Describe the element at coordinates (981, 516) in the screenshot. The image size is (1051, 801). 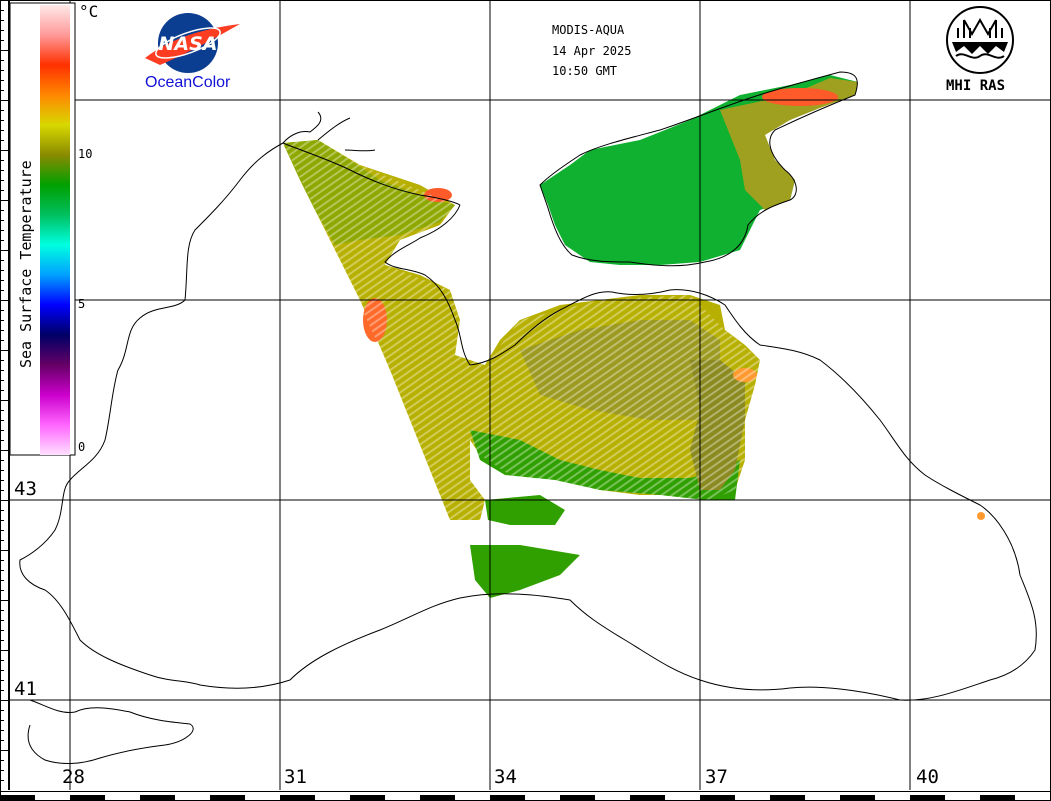
I see `sst-hotspot-batumi` at that location.